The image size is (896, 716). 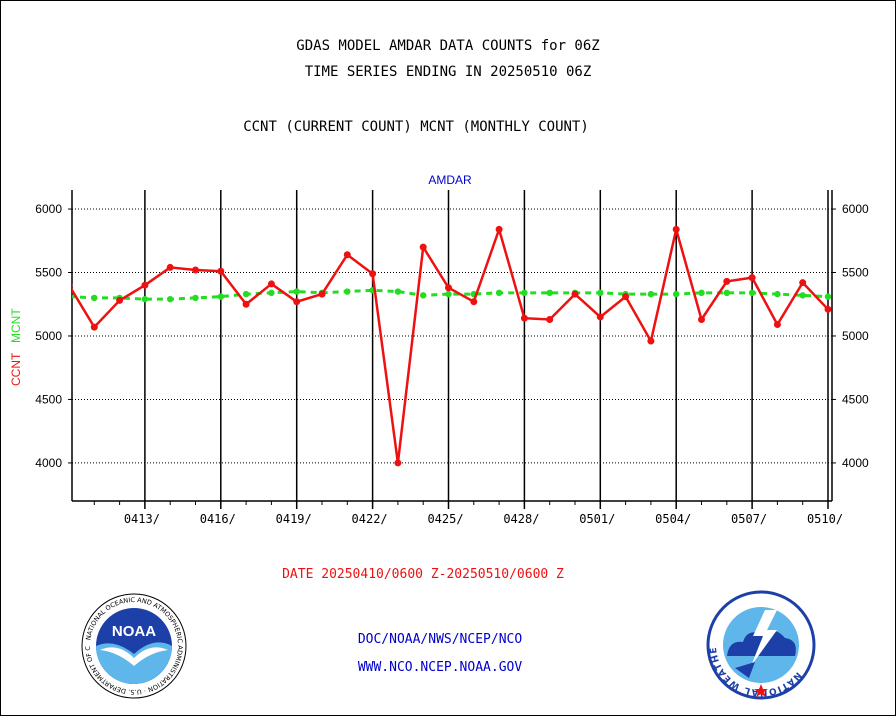 I want to click on x-tick-label: 0419/, so click(x=294, y=519).